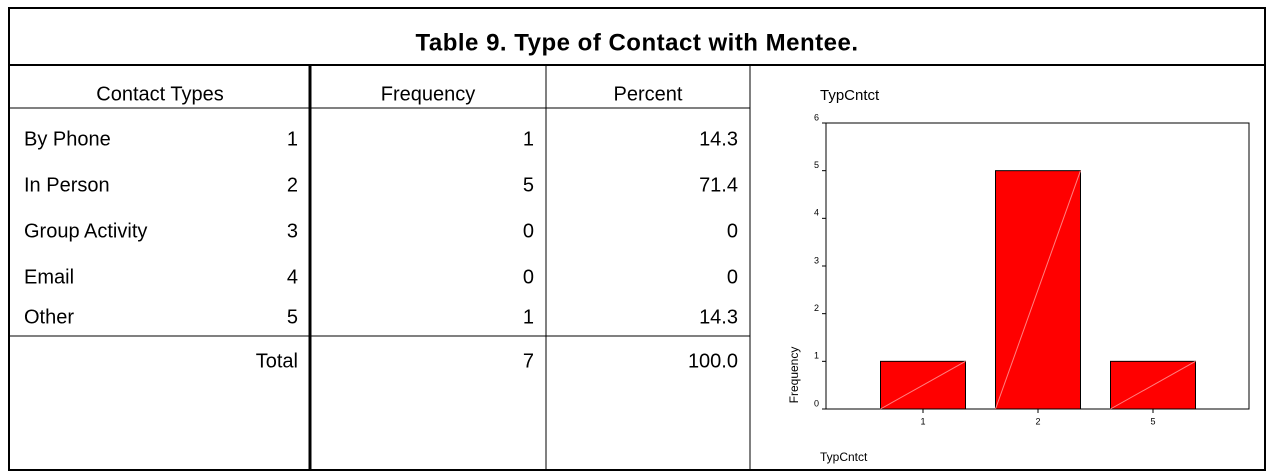 The image size is (1273, 472). I want to click on y-tick-label: 6, so click(816, 117).